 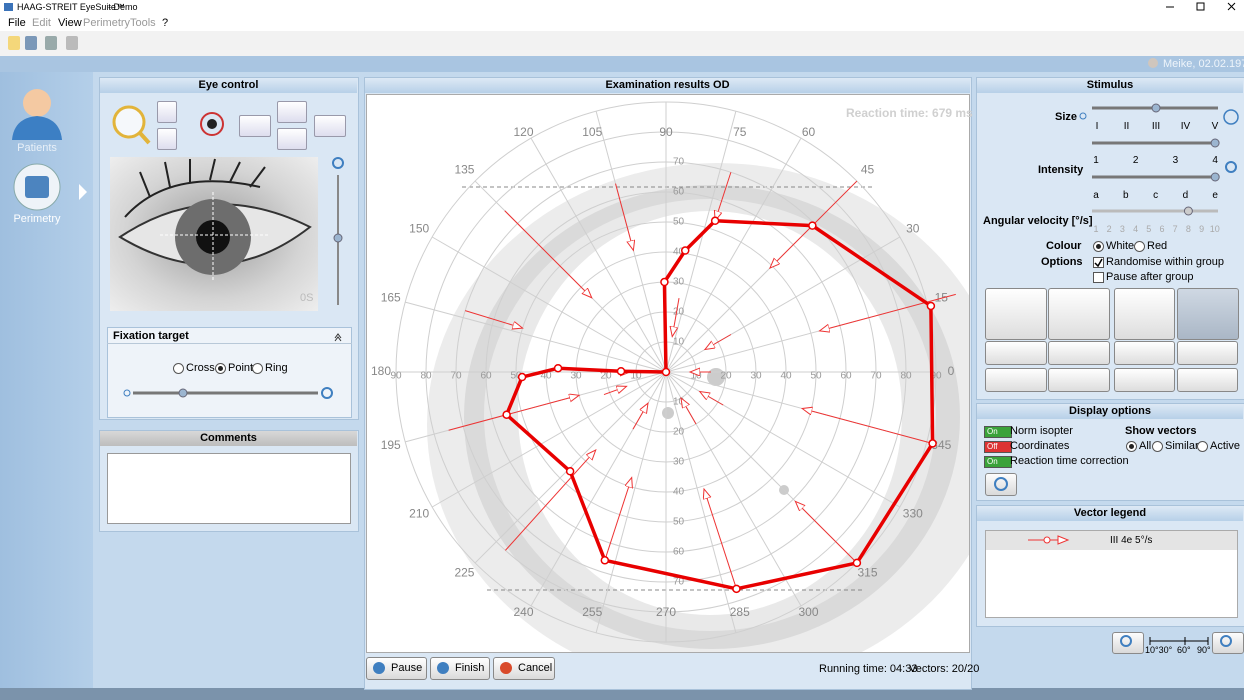 What do you see at coordinates (391, 297) in the screenshot?
I see `angle-label: 165` at bounding box center [391, 297].